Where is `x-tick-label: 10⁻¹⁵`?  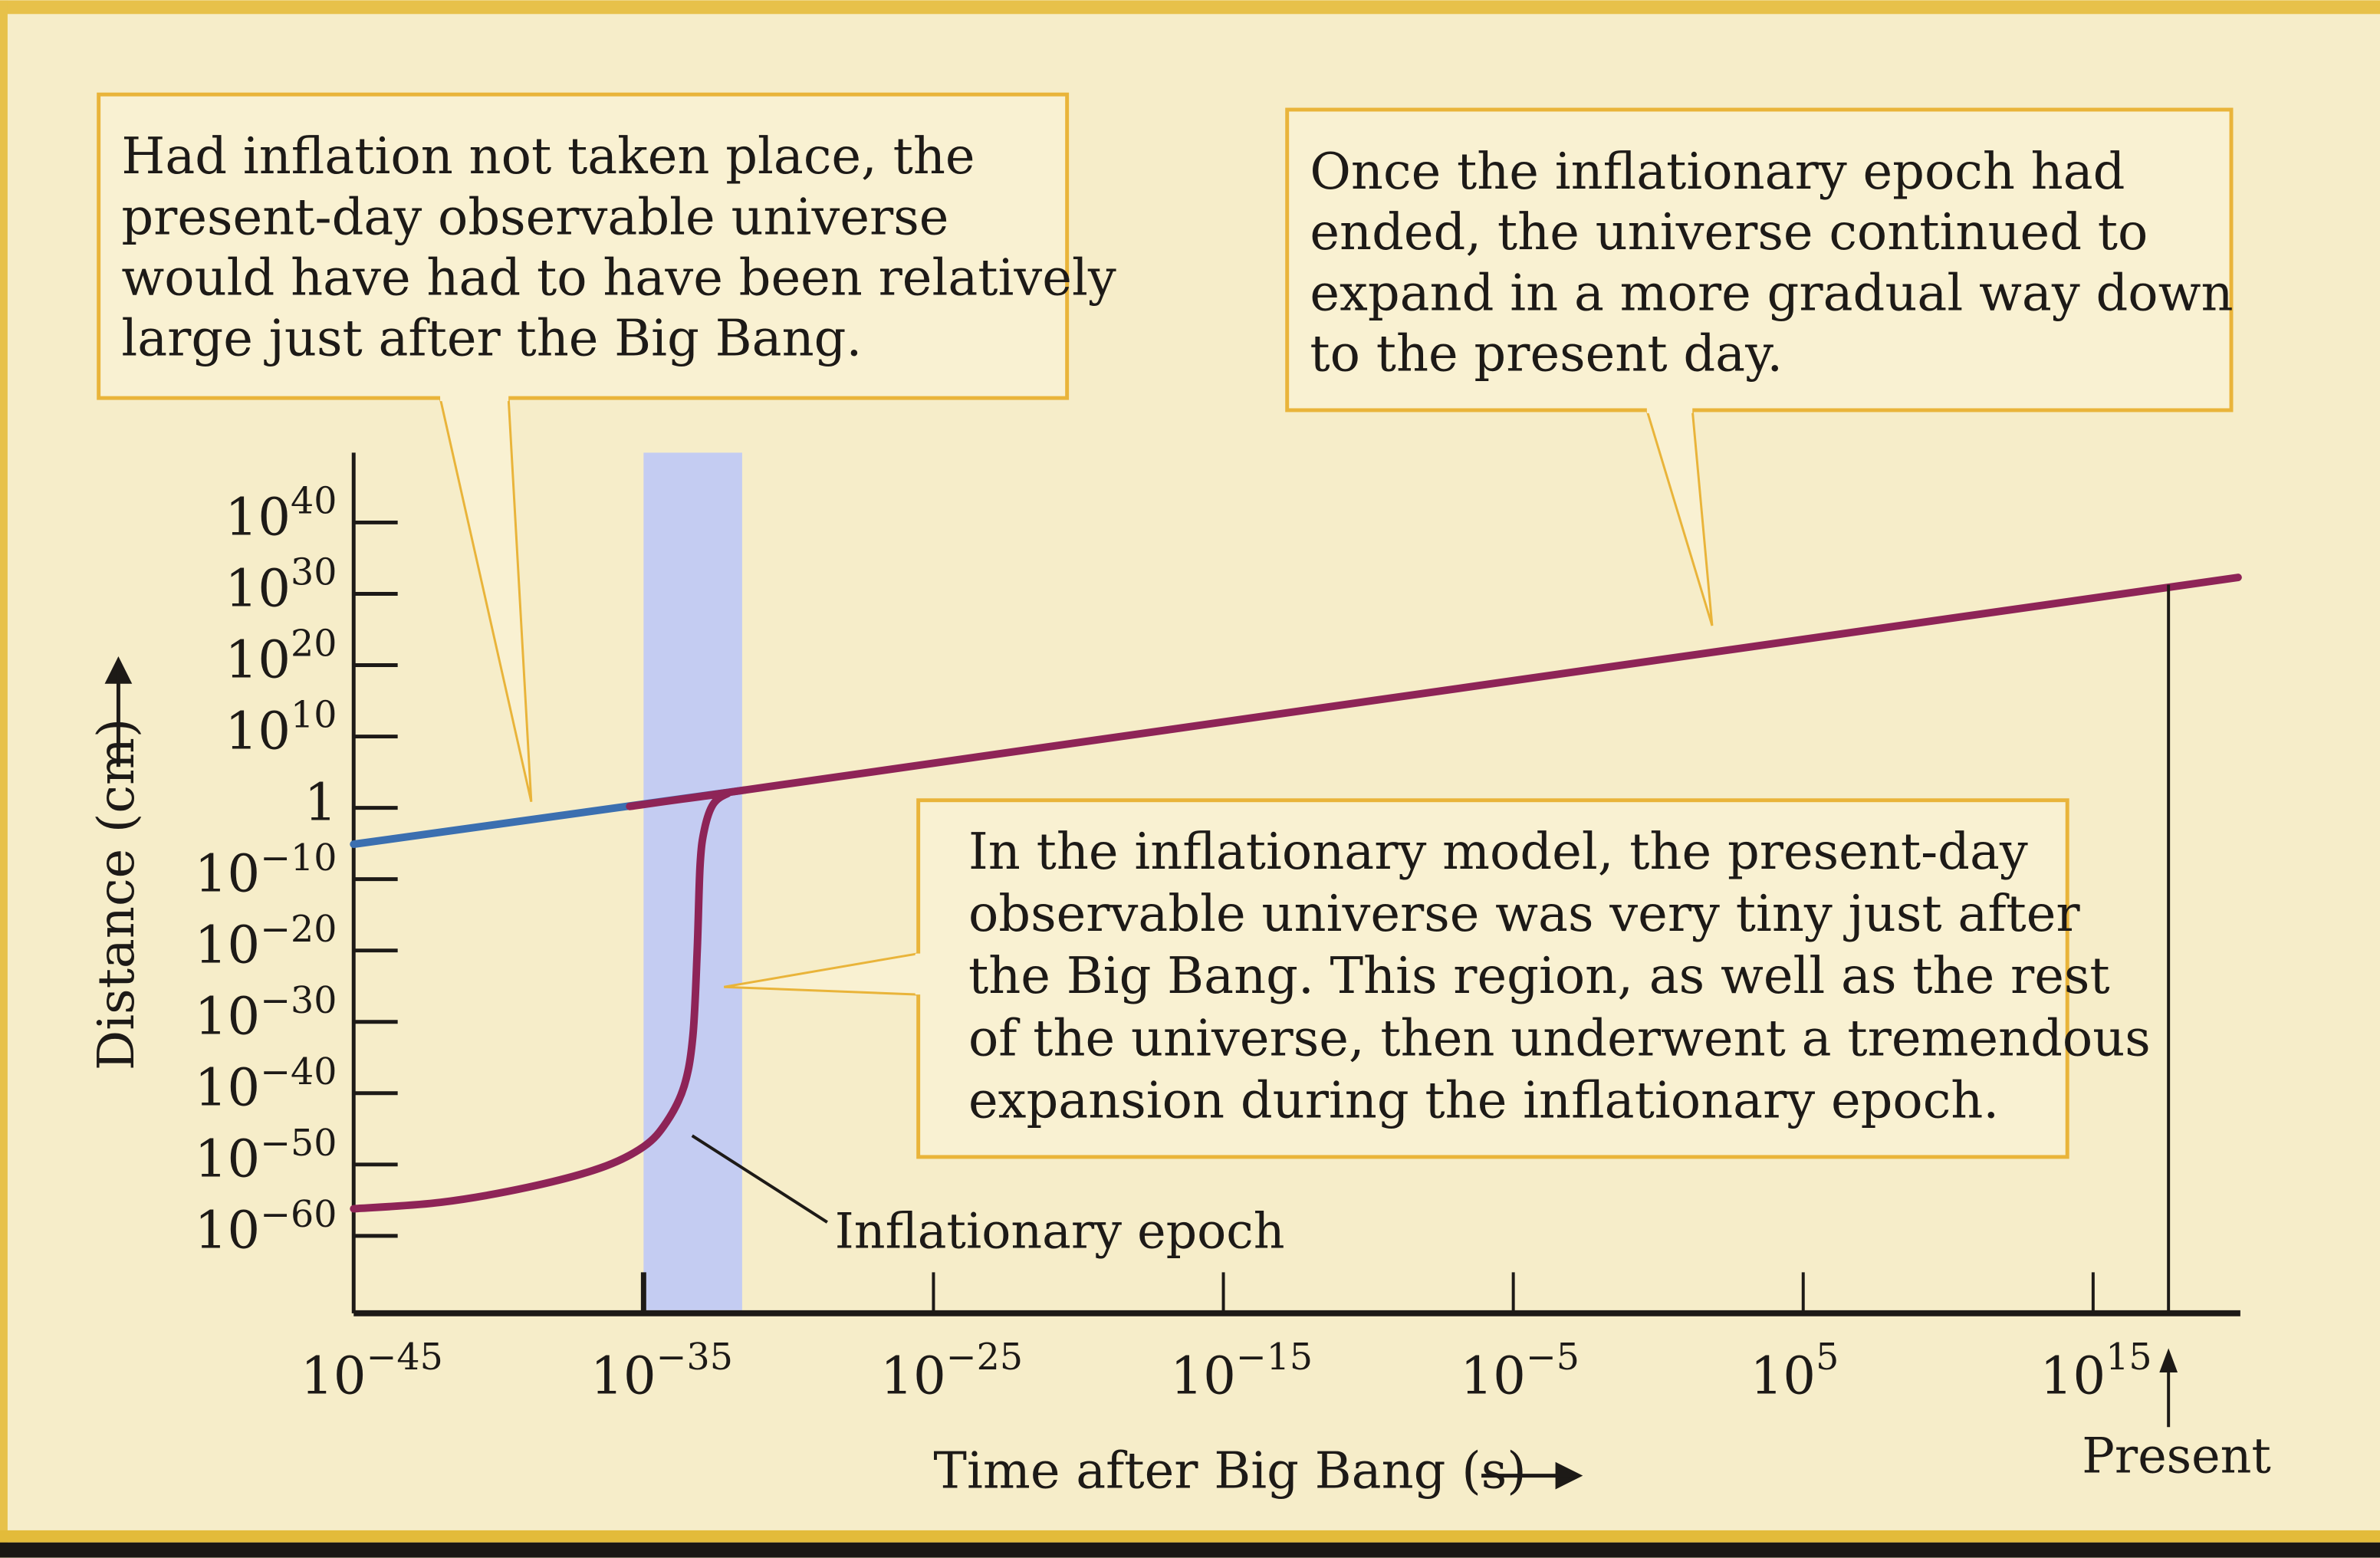 x-tick-label: 10⁻¹⁵ is located at coordinates (1241, 1371).